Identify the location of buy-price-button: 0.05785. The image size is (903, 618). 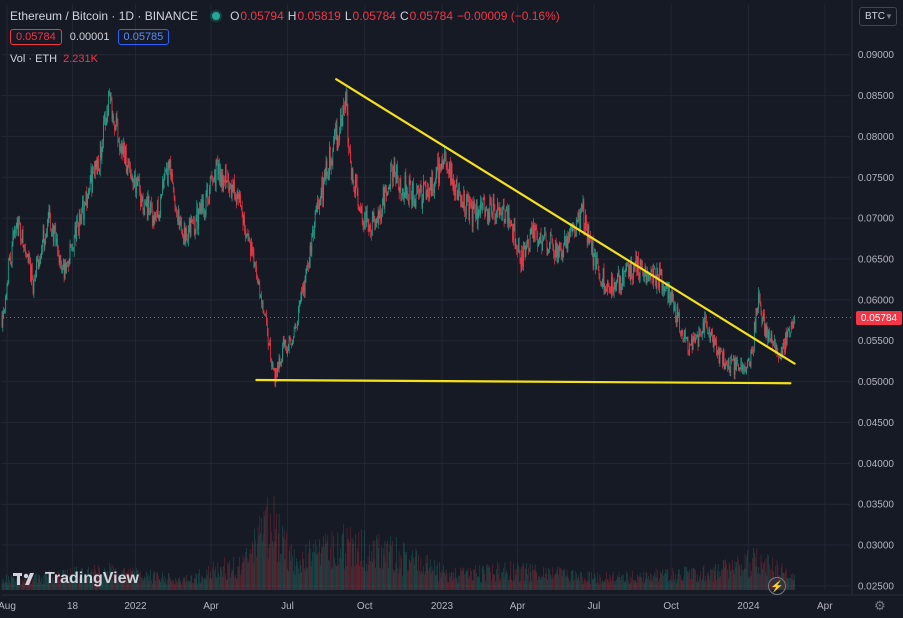
(143, 37).